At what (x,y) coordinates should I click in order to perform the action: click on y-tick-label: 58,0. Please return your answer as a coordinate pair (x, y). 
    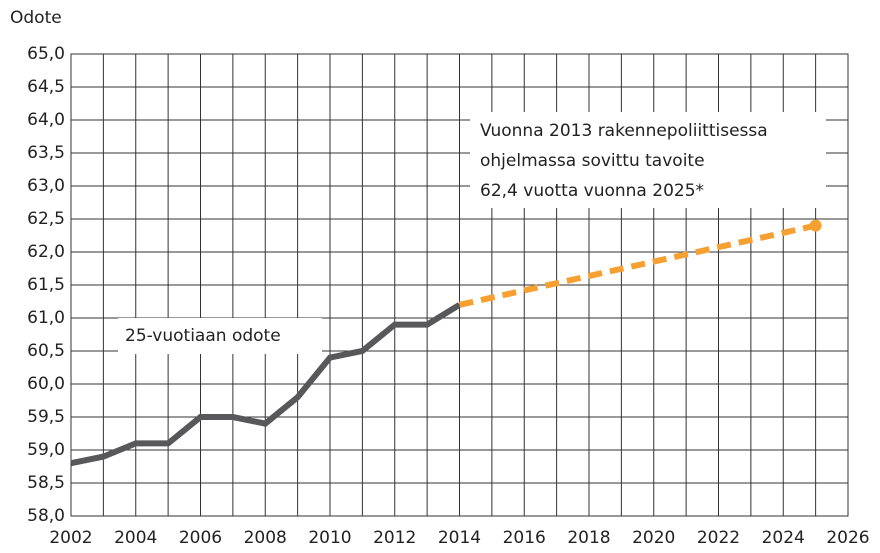
    Looking at the image, I should click on (46, 516).